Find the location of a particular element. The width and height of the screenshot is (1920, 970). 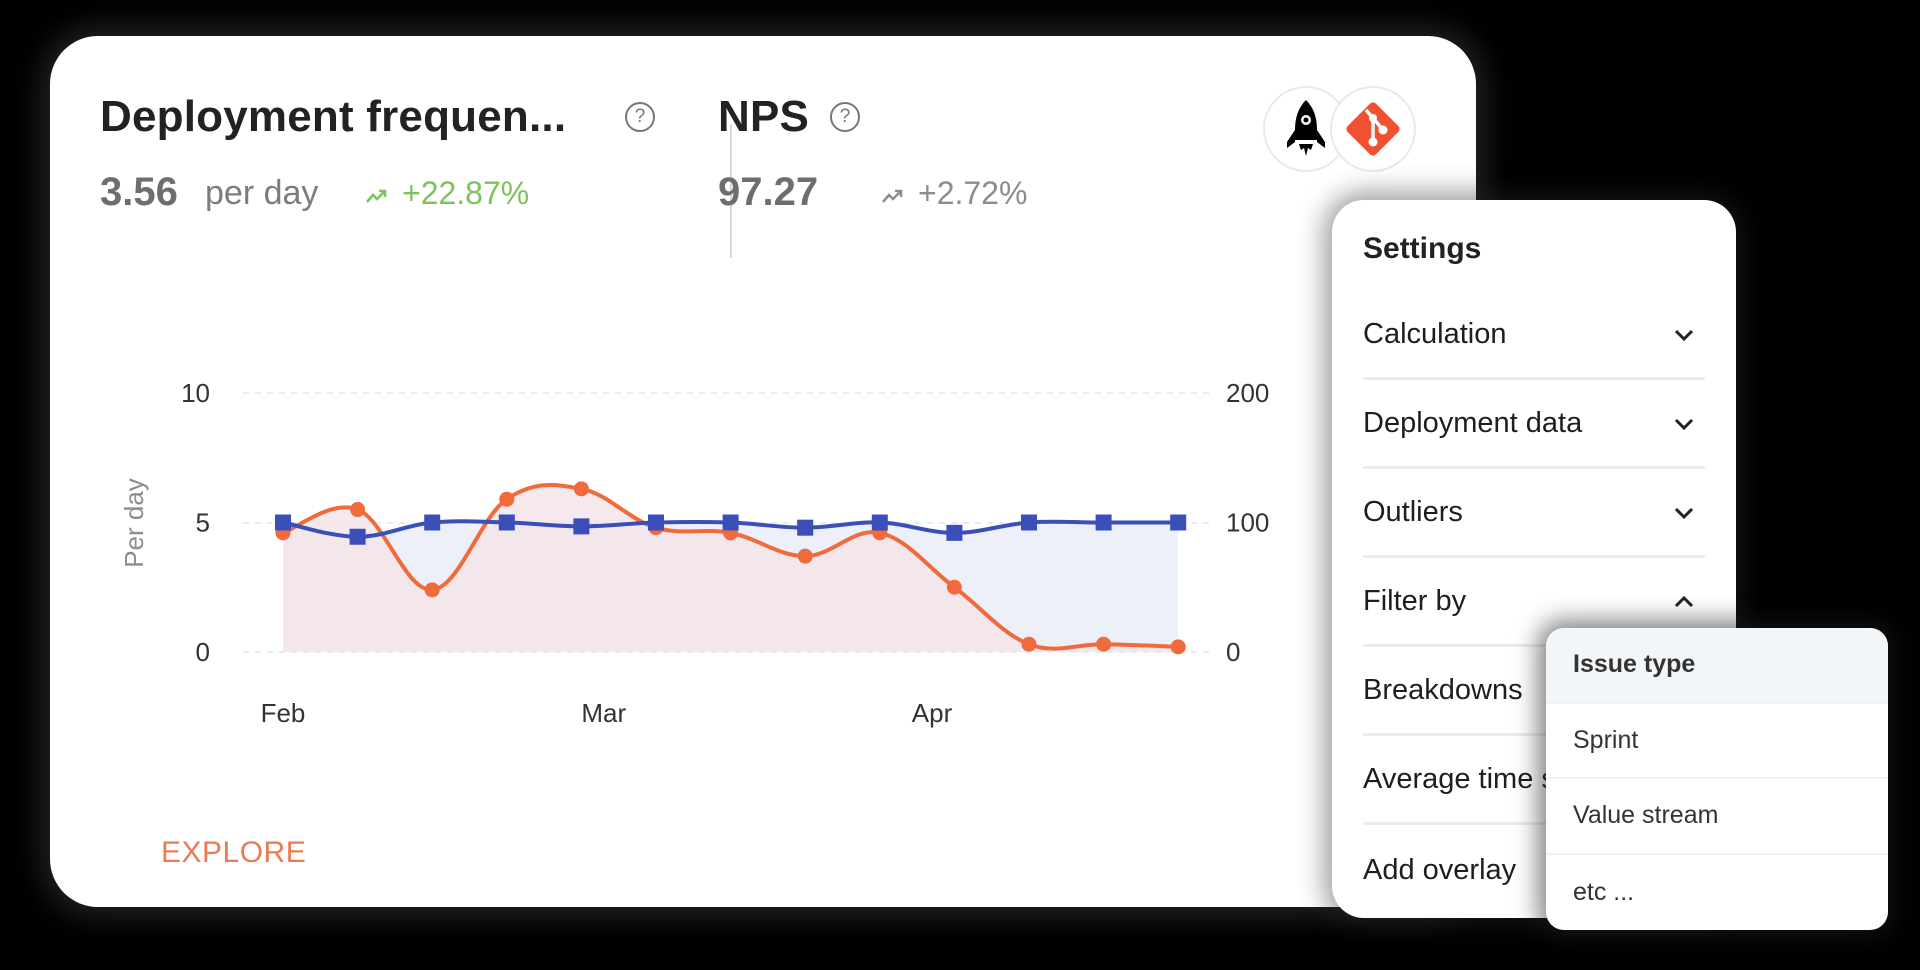

settings-row-label: Deployment data is located at coordinates (1473, 423).